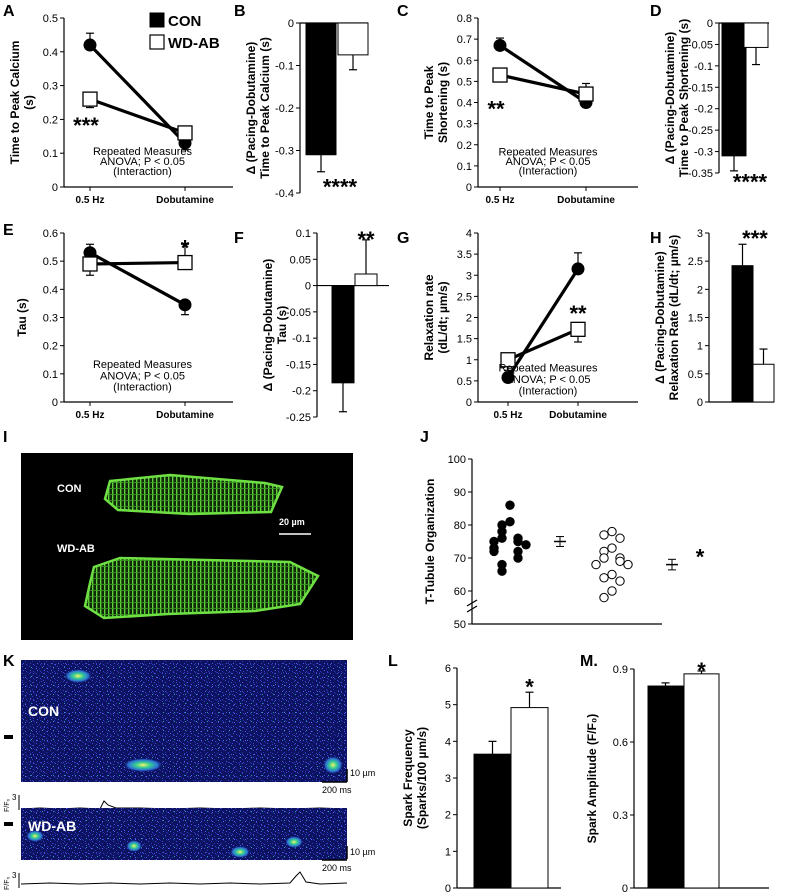 Image resolution: width=787 pixels, height=892 pixels. What do you see at coordinates (578, 313) in the screenshot?
I see `significance-marker: **` at bounding box center [578, 313].